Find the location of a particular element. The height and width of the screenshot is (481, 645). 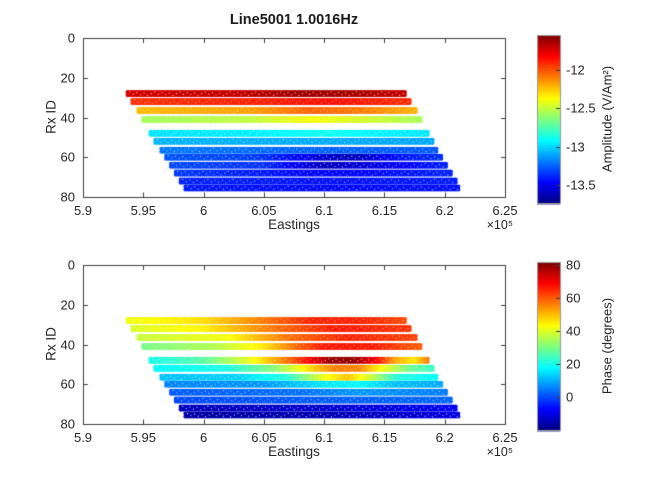

x-axis-exponent-top: ×10⁵ is located at coordinates (499, 225).